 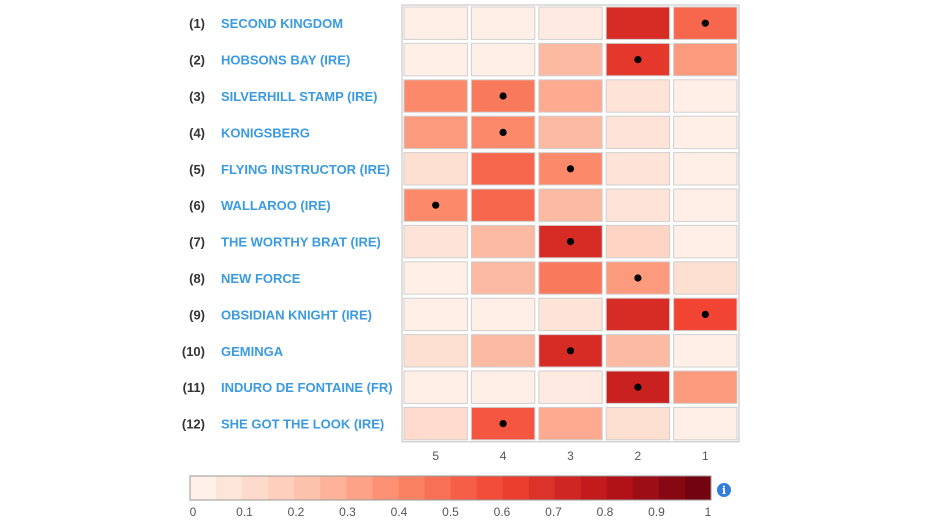 What do you see at coordinates (435, 456) in the screenshot?
I see `column-label: 5` at bounding box center [435, 456].